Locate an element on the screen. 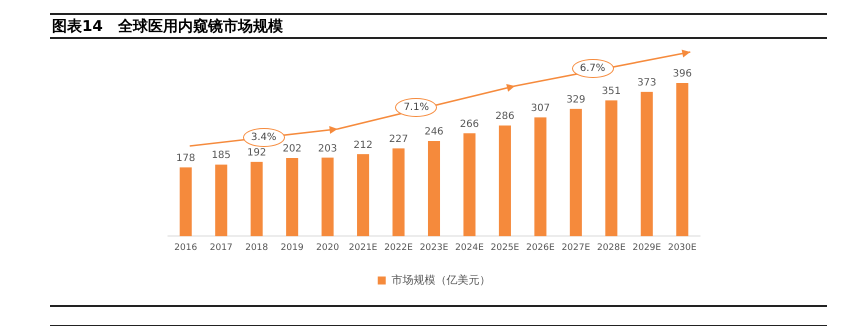  x-tick-label: 2023E is located at coordinates (434, 247).